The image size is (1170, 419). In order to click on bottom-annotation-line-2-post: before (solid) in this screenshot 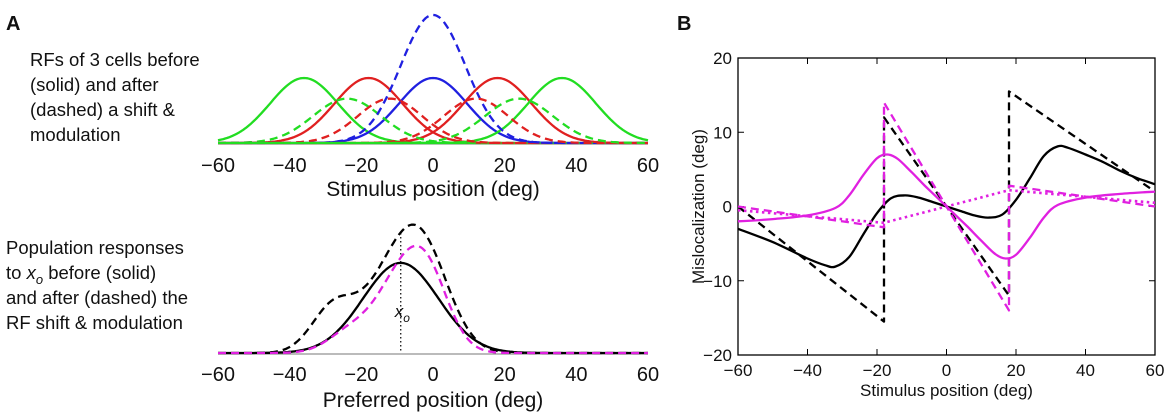, I will do `click(99, 272)`.